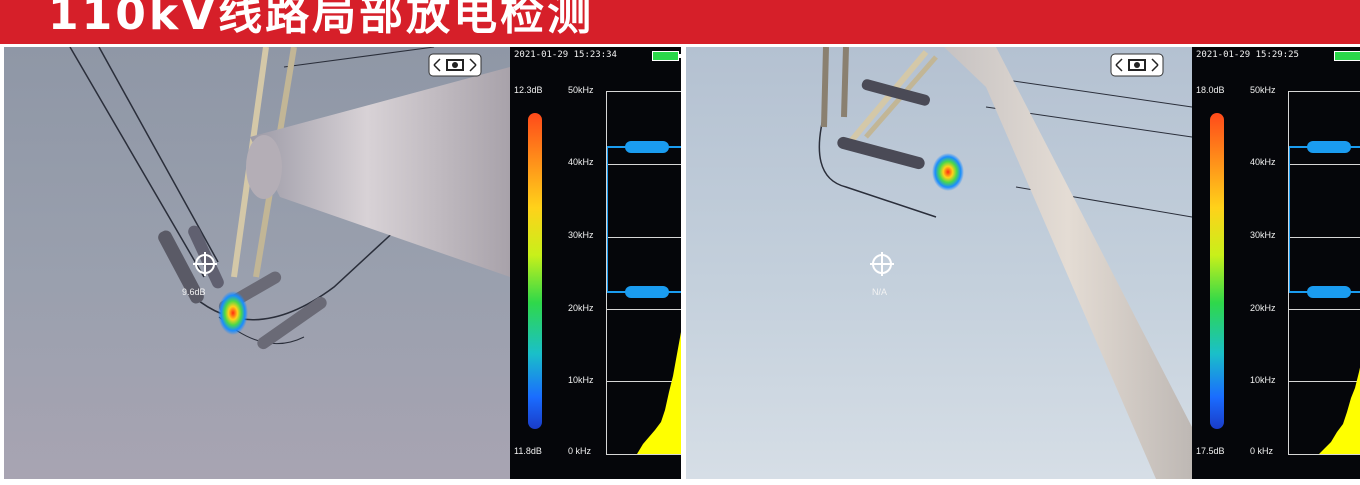 This screenshot has height=485, width=1360. What do you see at coordinates (194, 292) in the screenshot?
I see `measurement-reading: 9.6dB` at bounding box center [194, 292].